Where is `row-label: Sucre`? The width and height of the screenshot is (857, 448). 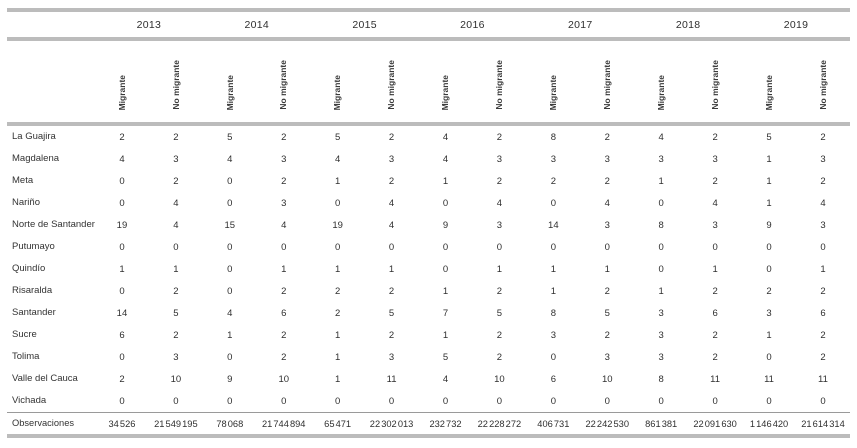
row-label: Sucre is located at coordinates (24, 334).